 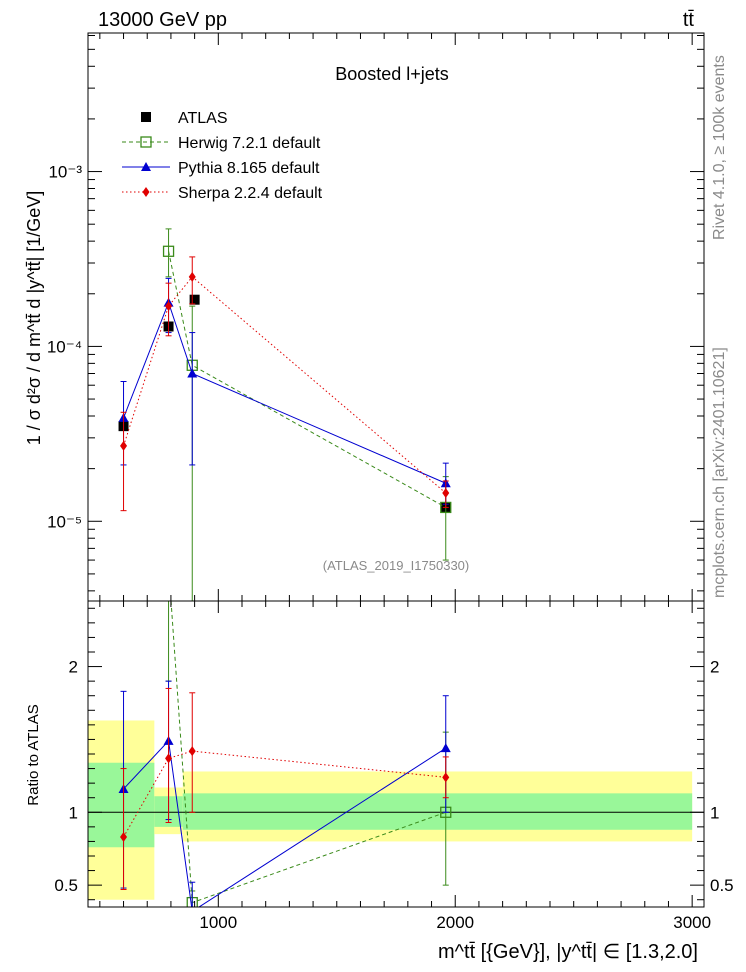 What do you see at coordinates (146, 142) in the screenshot?
I see `legend-marker-herwig` at bounding box center [146, 142].